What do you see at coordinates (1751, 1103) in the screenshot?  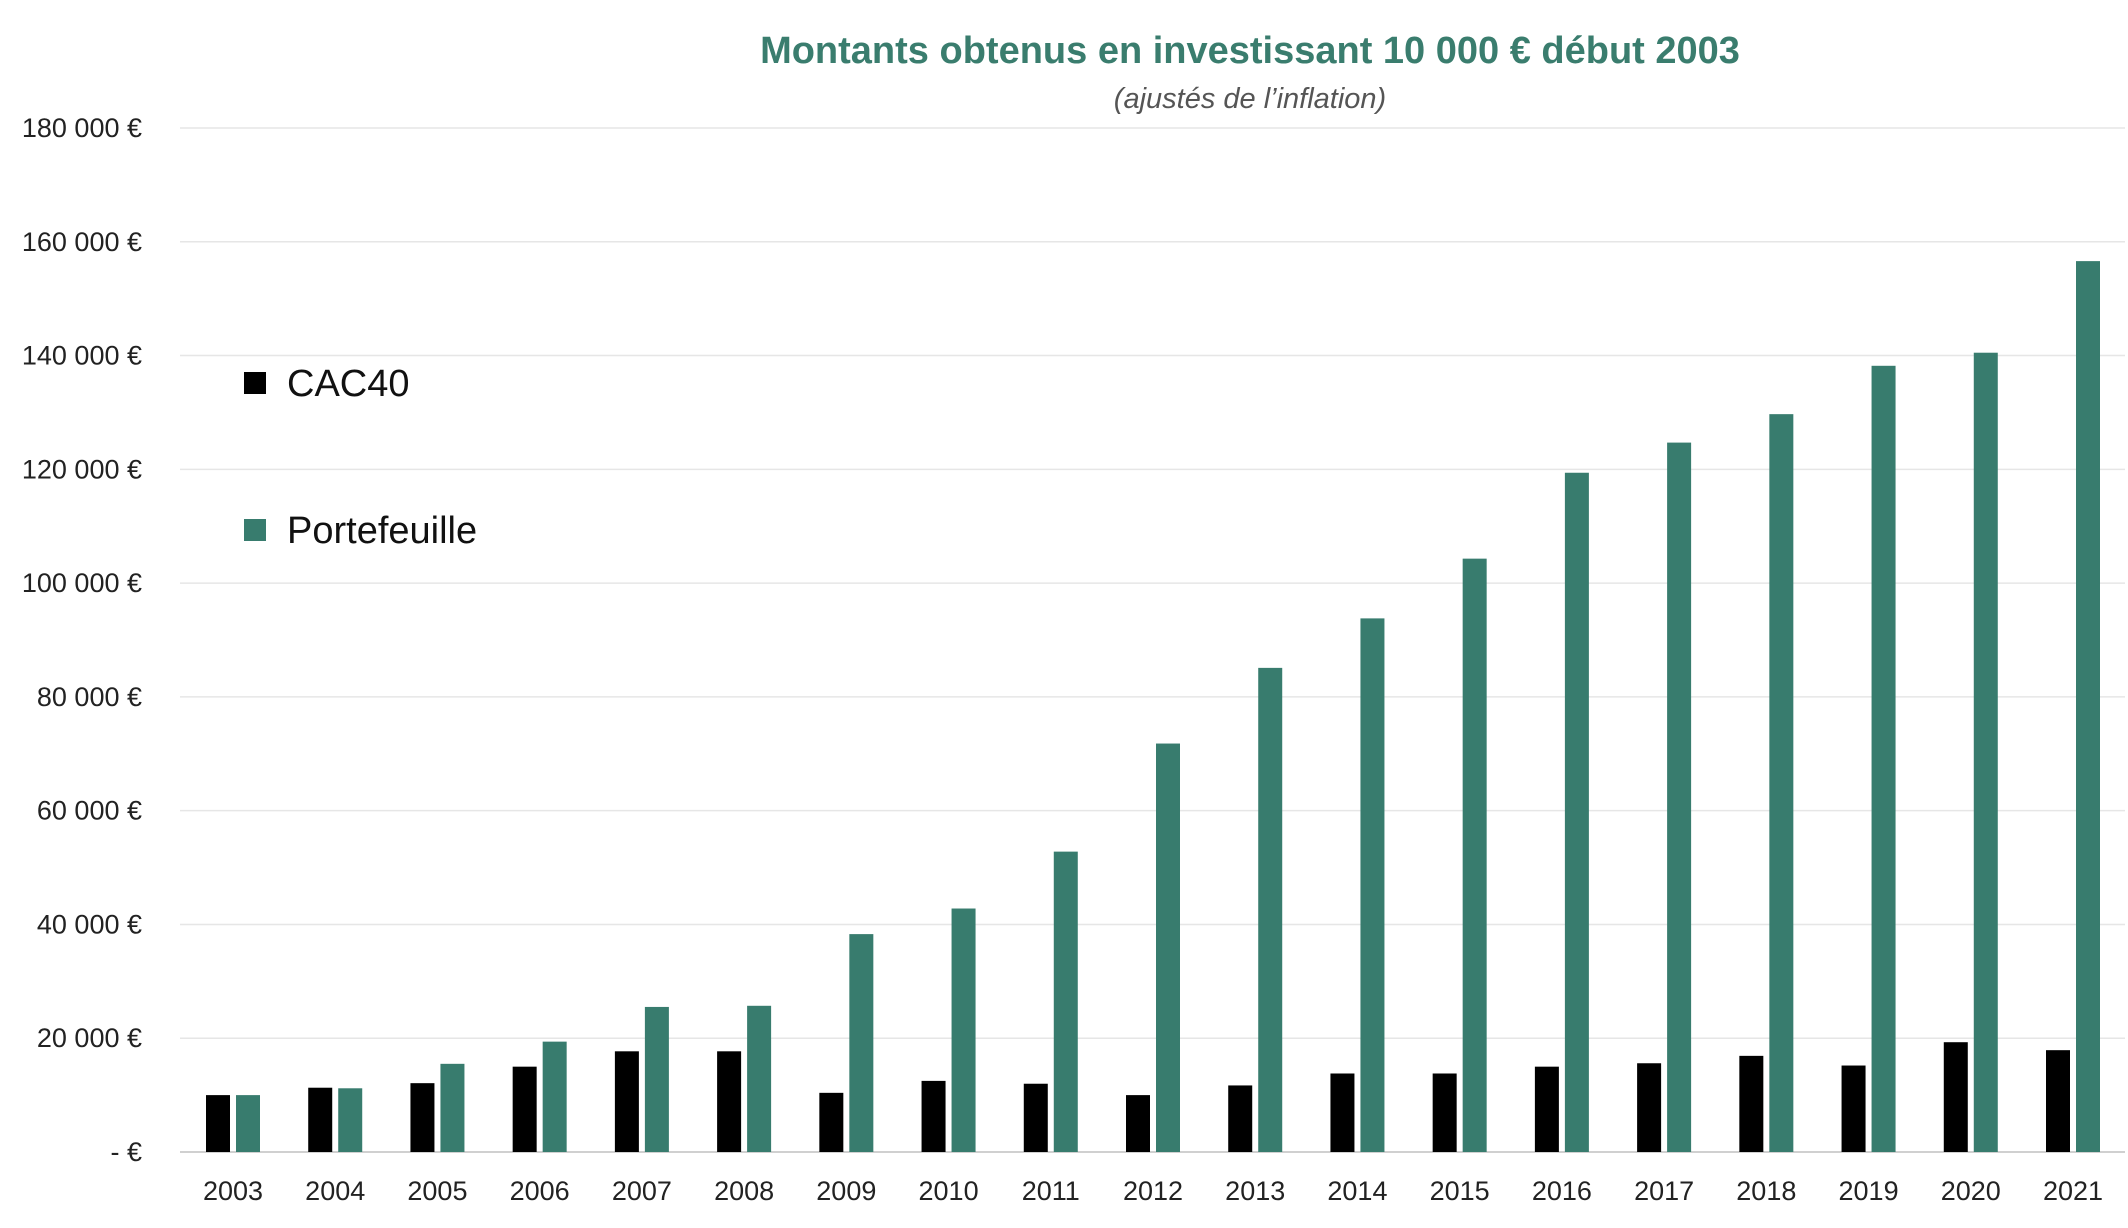 I see `bar-cac40-2018` at bounding box center [1751, 1103].